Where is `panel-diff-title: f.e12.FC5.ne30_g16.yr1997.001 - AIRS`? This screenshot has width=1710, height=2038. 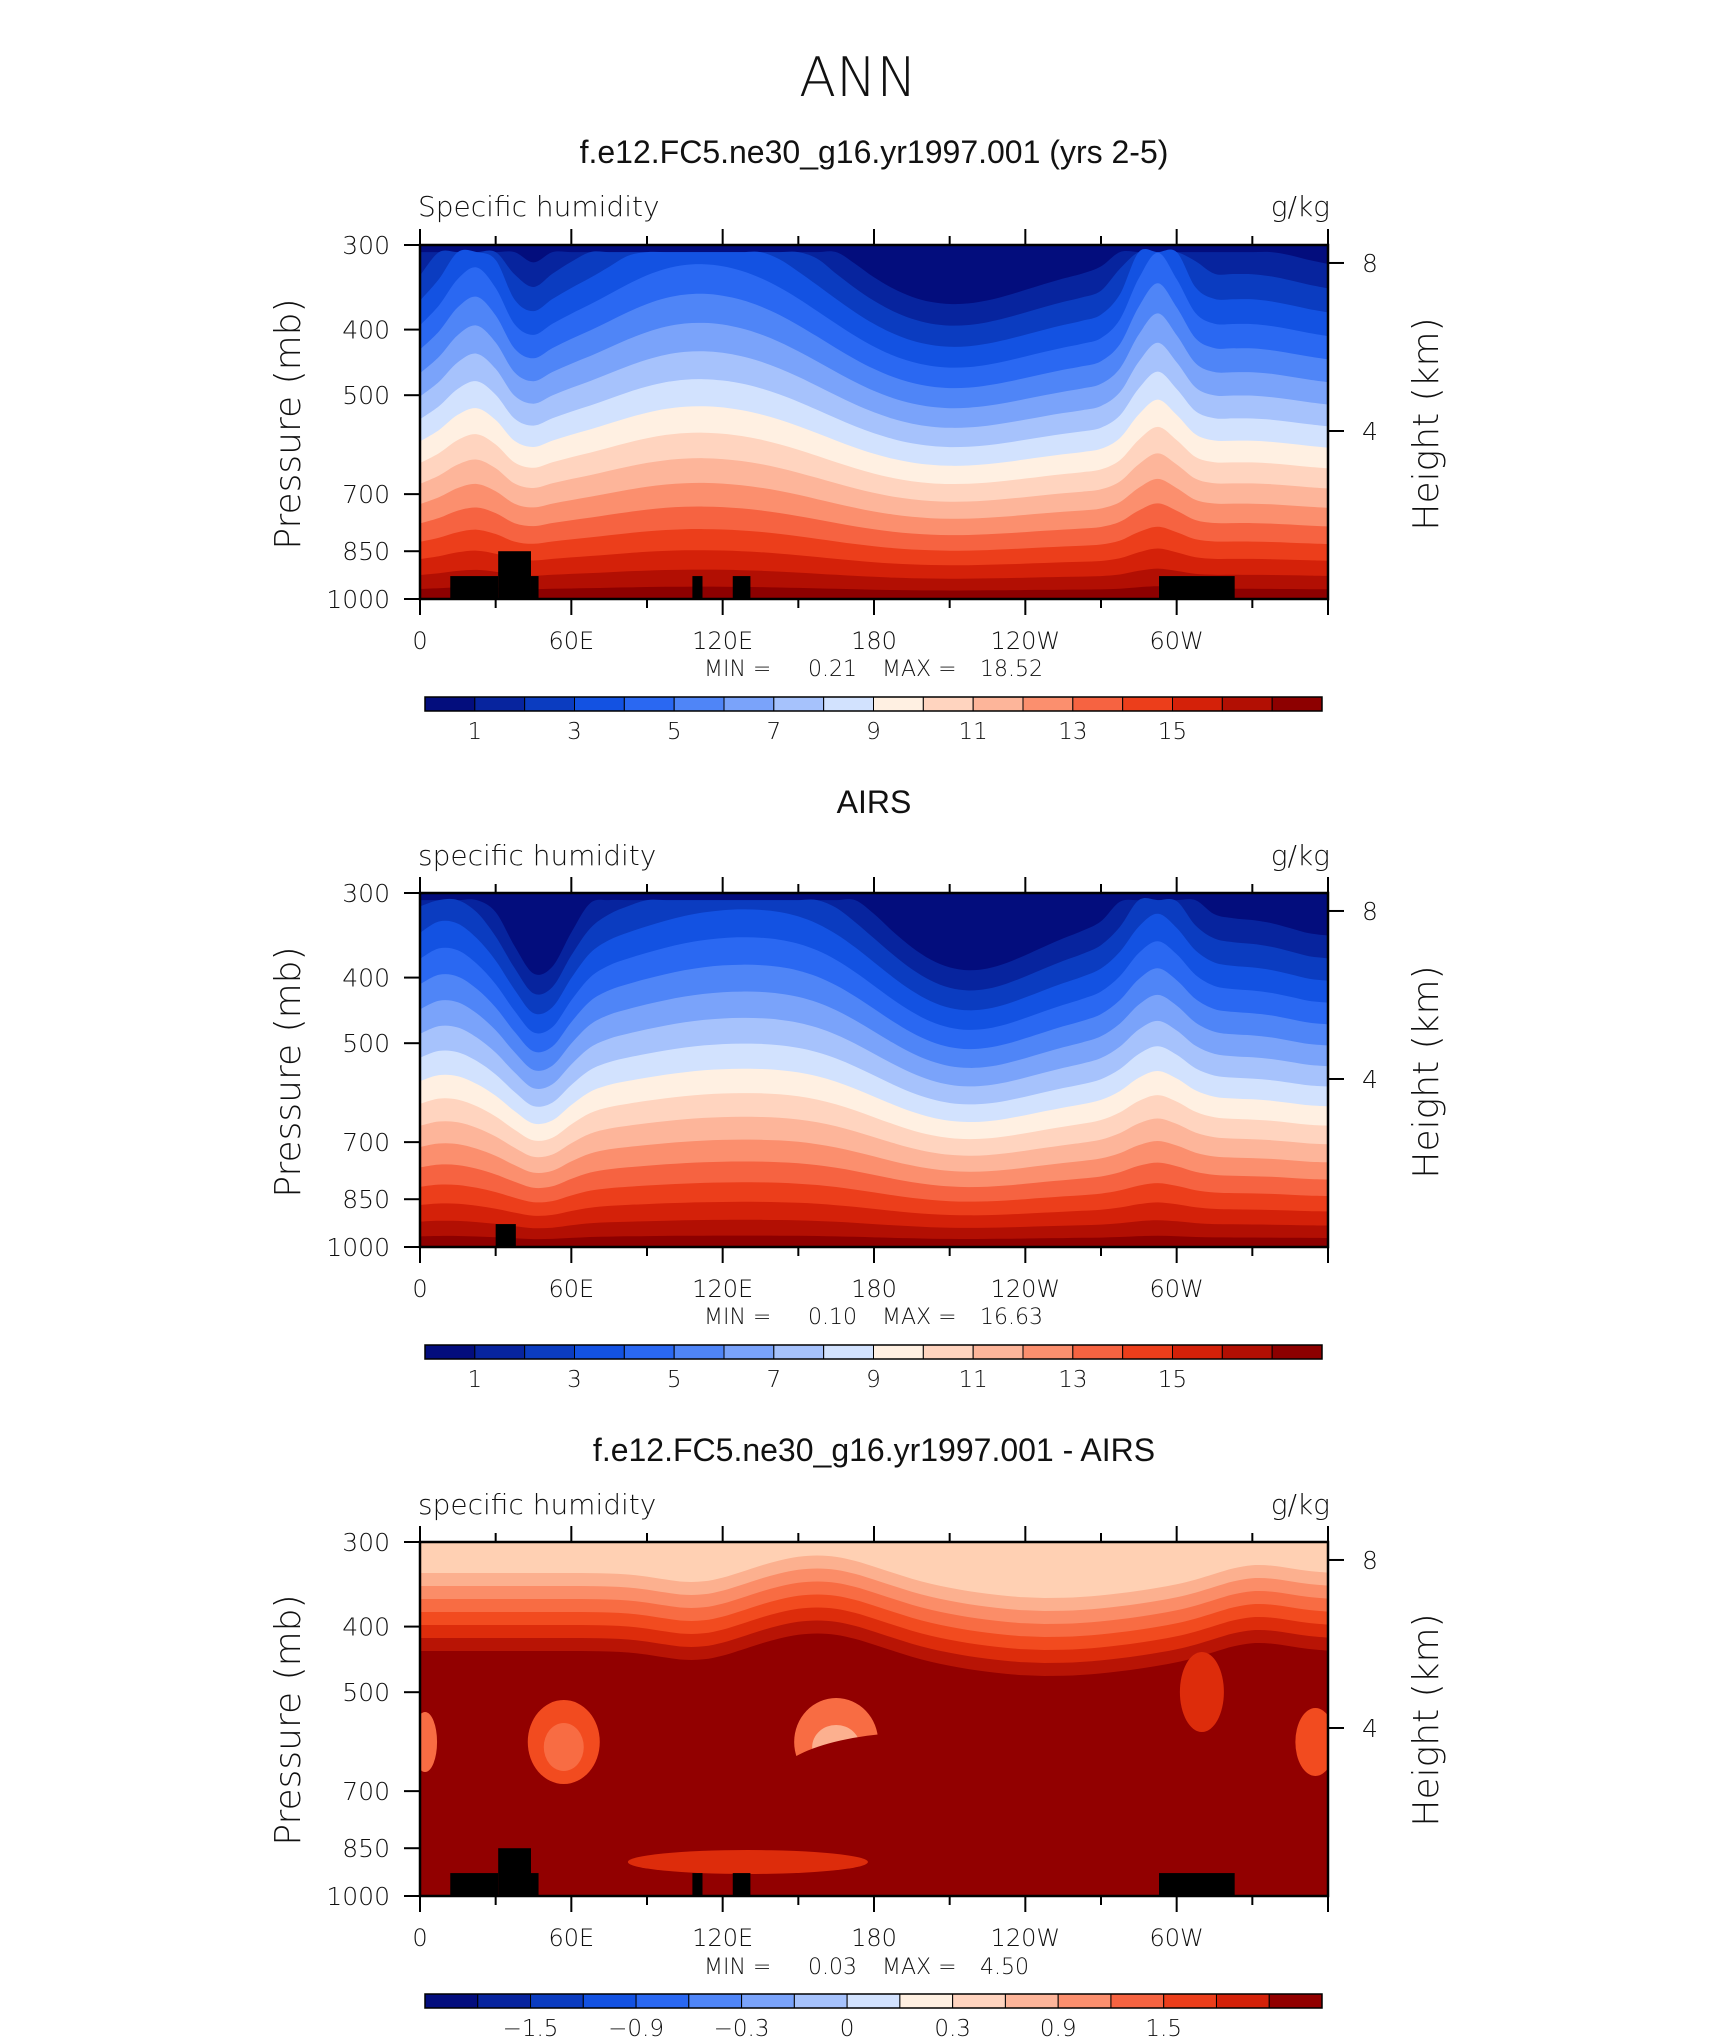 panel-diff-title: f.e12.FC5.ne30_g16.yr1997.001 - AIRS is located at coordinates (874, 1450).